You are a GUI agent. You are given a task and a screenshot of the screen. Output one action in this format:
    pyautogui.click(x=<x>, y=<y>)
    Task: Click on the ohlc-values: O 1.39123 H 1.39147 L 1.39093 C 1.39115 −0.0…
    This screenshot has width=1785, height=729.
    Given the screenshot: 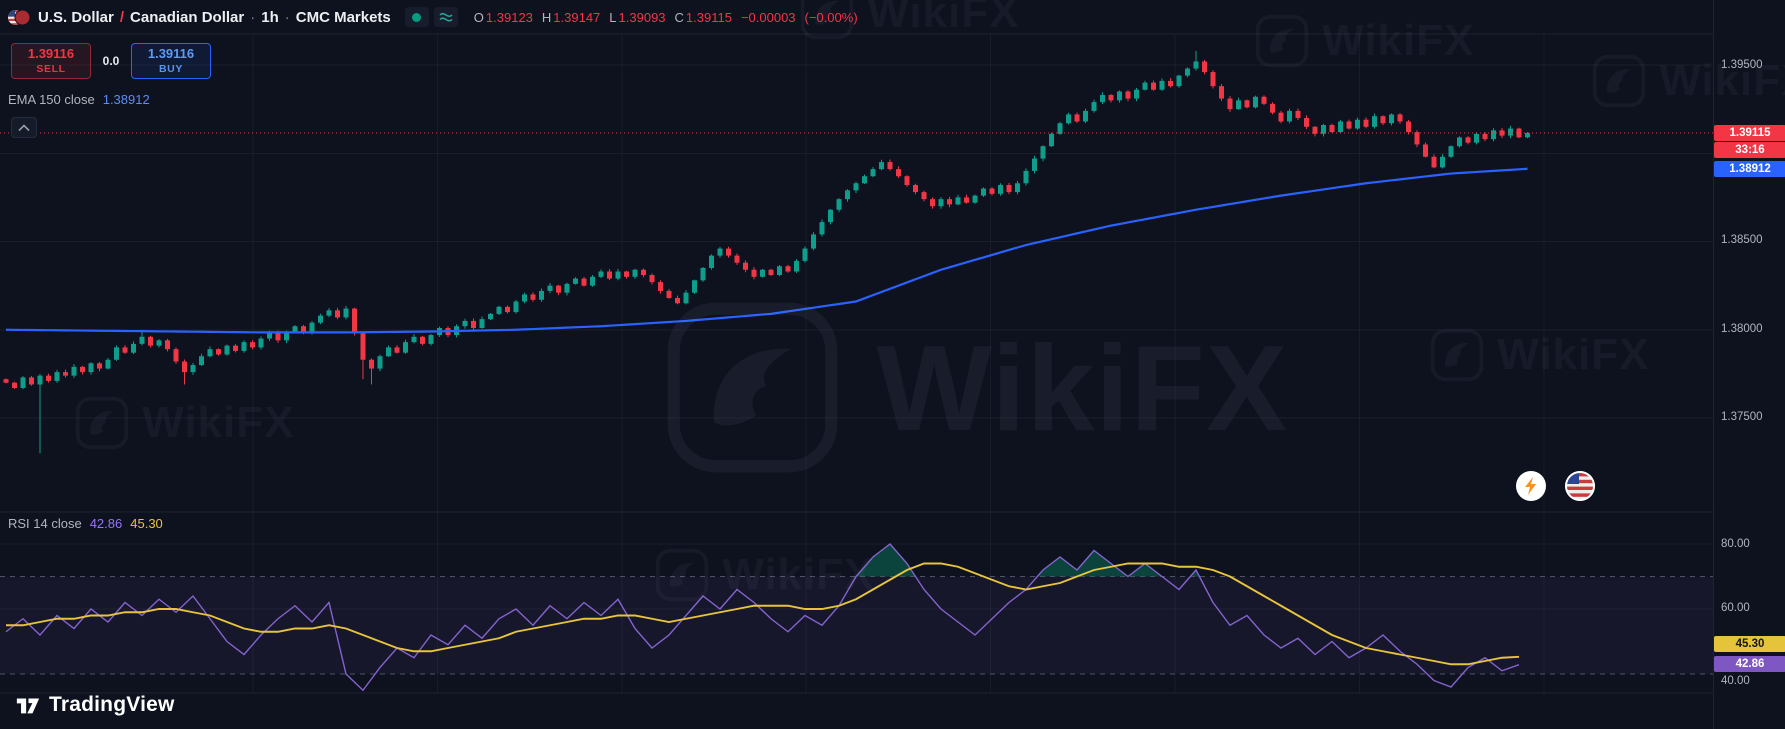 What is the action you would take?
    pyautogui.click(x=666, y=17)
    